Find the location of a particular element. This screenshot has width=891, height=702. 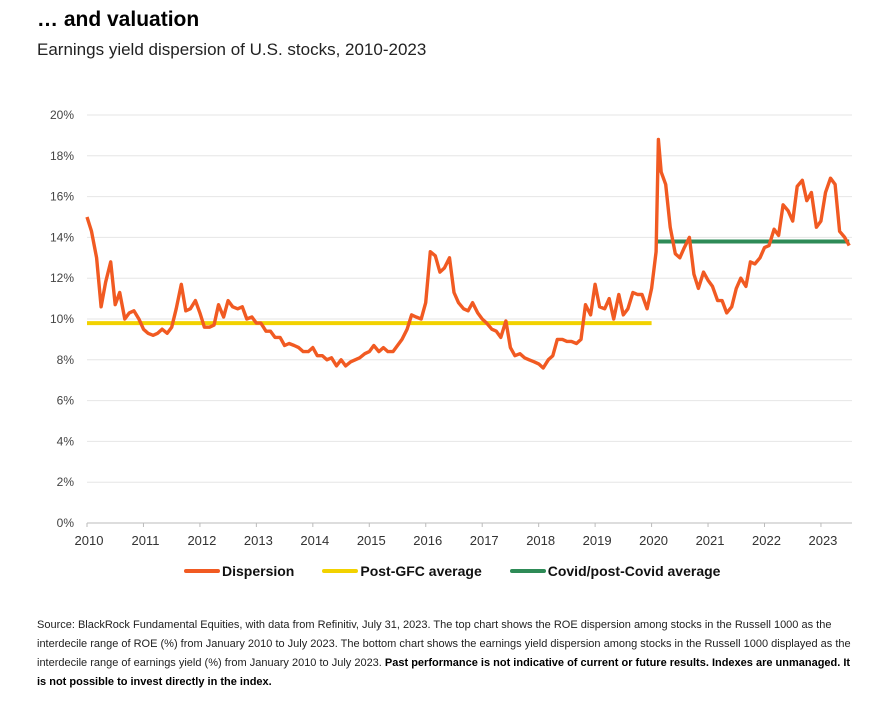

x-tick-label: 2012 is located at coordinates (201, 540).